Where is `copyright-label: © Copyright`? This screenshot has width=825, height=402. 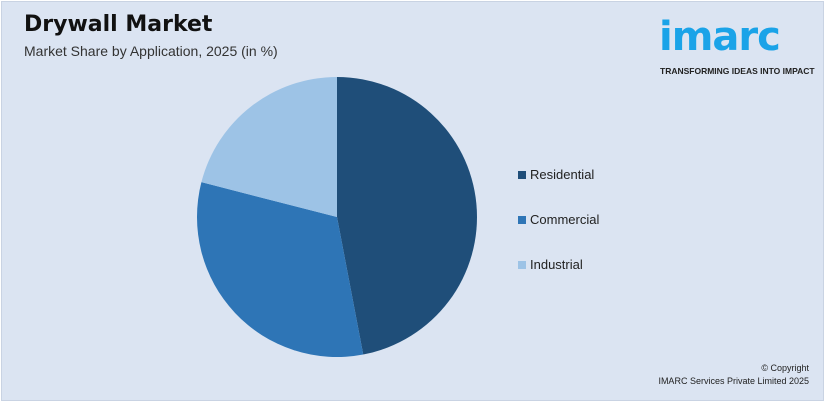
copyright-label: © Copyright is located at coordinates (785, 368).